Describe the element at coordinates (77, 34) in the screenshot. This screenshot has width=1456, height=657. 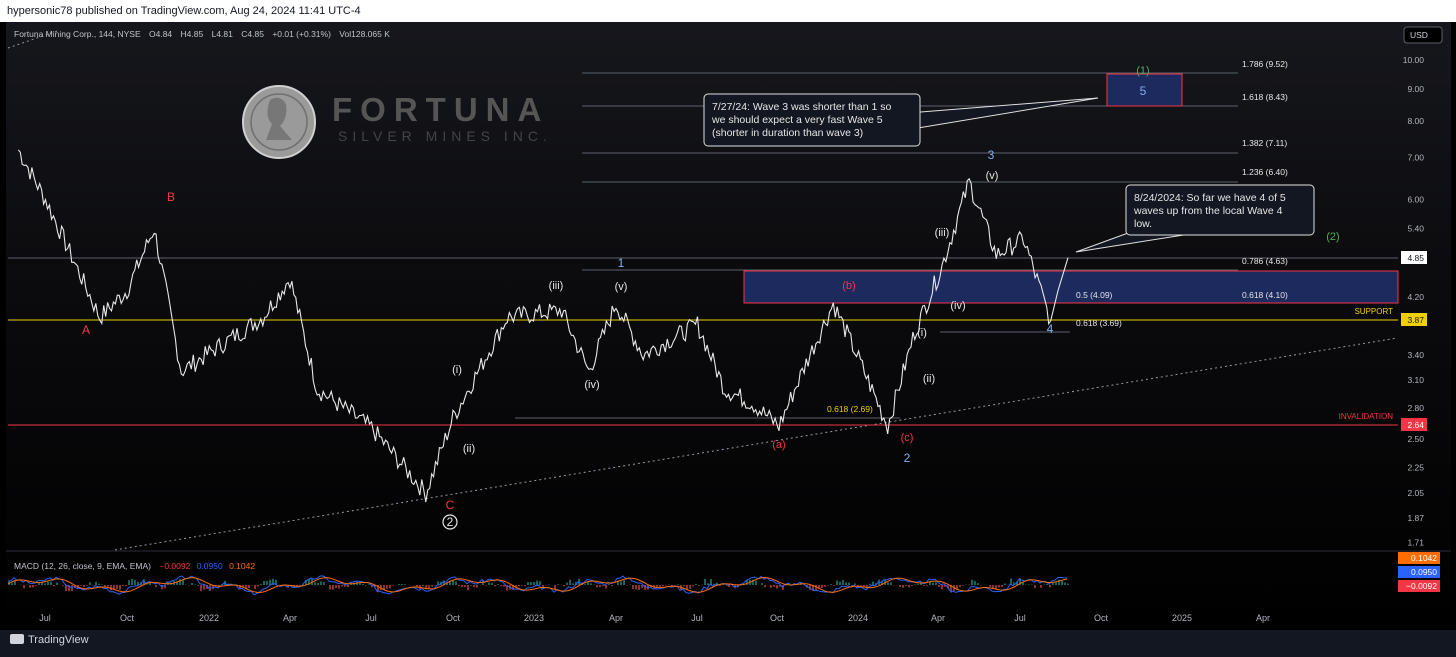
I see `legend-symbol: Fortuna Mining Corp., 144, NYSE` at that location.